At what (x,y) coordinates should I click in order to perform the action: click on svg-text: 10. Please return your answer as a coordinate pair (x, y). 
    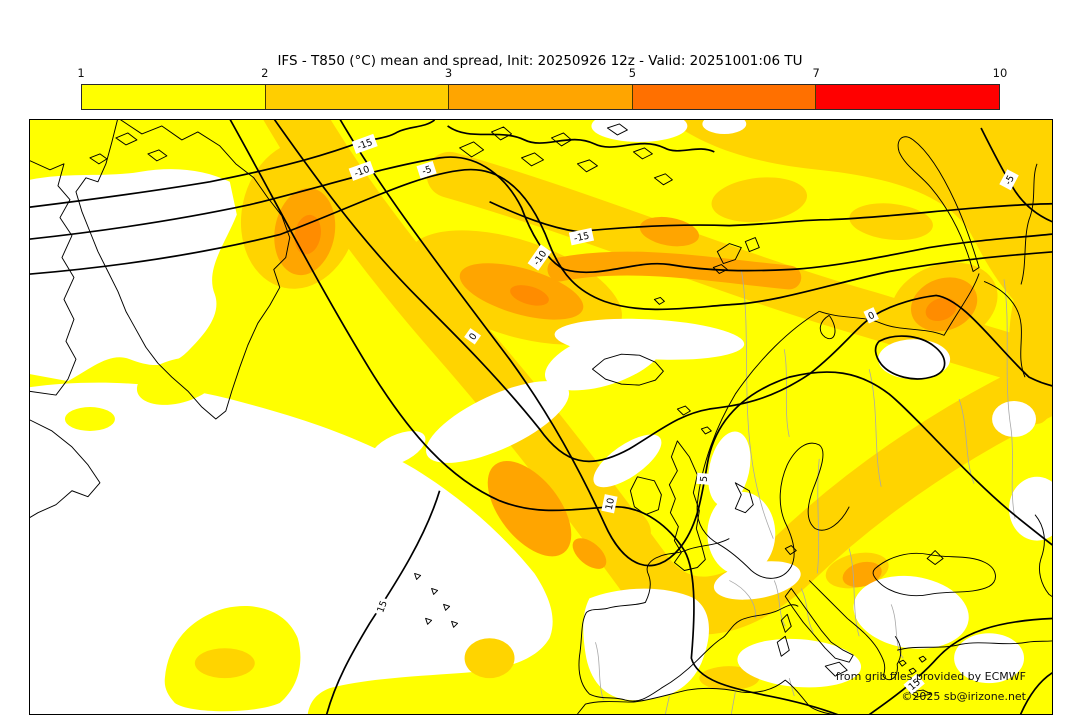
    Looking at the image, I should click on (610, 504).